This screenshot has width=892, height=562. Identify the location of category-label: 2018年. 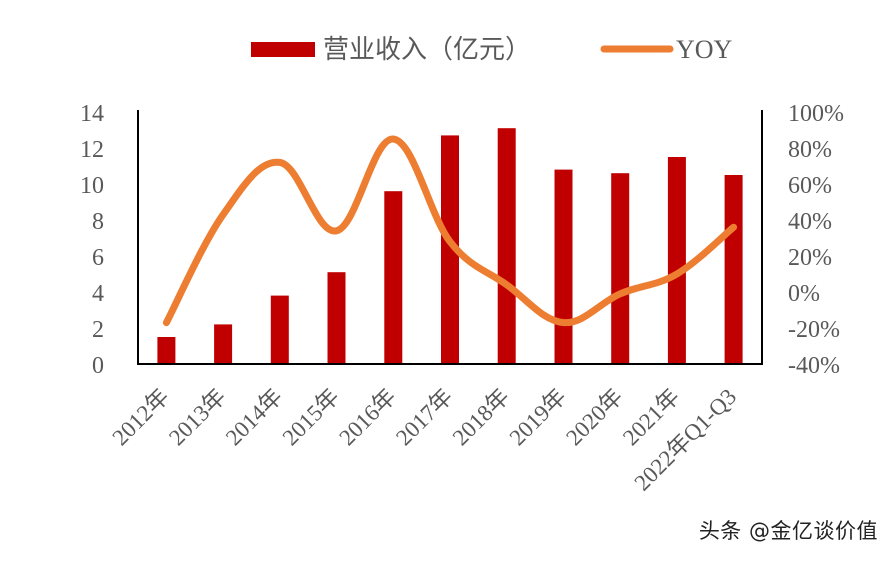
(481, 417).